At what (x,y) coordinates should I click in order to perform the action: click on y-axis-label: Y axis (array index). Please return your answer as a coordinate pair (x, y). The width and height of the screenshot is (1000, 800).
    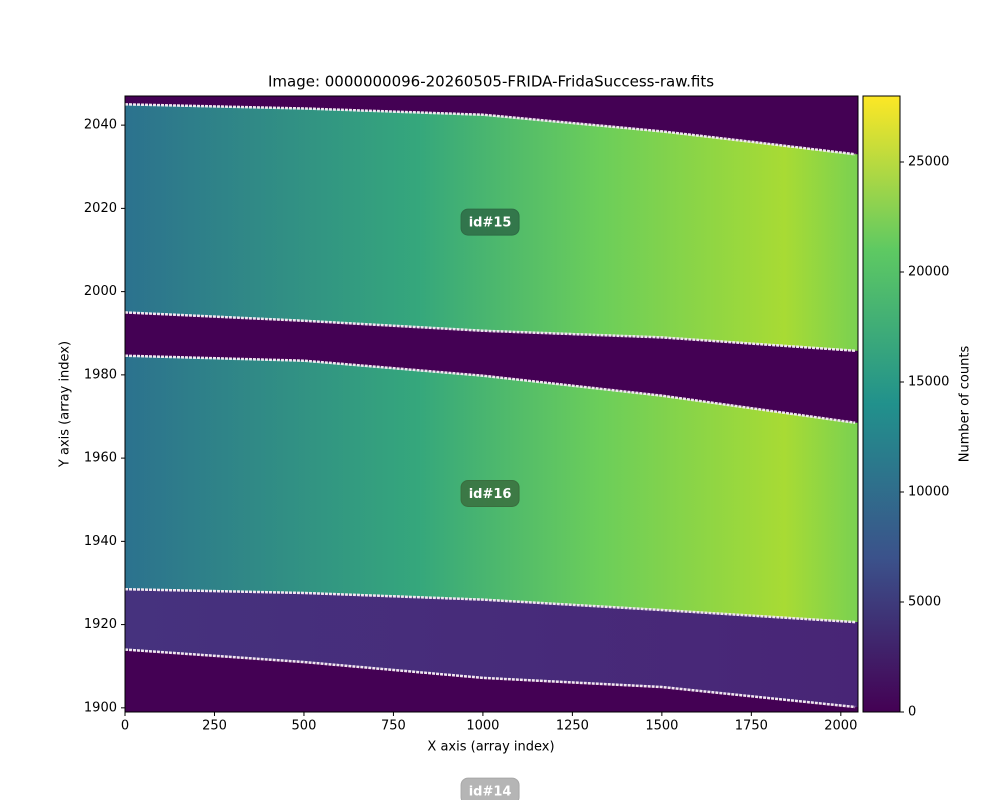
    Looking at the image, I should click on (65, 404).